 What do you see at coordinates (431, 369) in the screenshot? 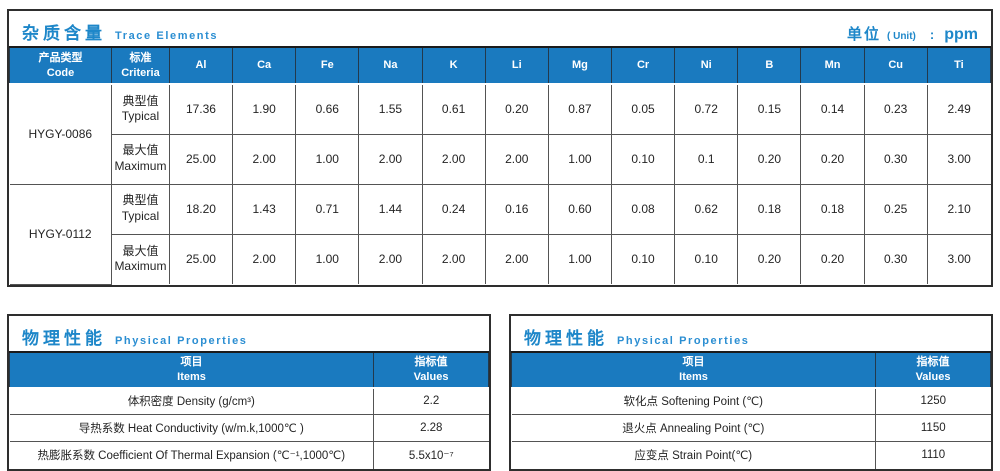
I see `col-header-values: 指标值 Values` at bounding box center [431, 369].